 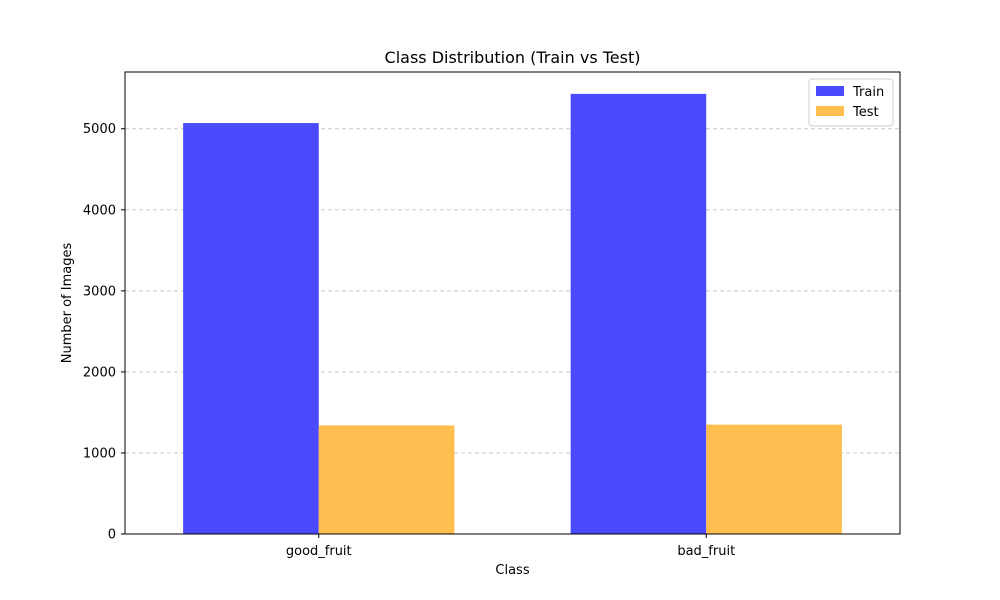 What do you see at coordinates (99, 291) in the screenshot?
I see `y-tick-label: 3000` at bounding box center [99, 291].